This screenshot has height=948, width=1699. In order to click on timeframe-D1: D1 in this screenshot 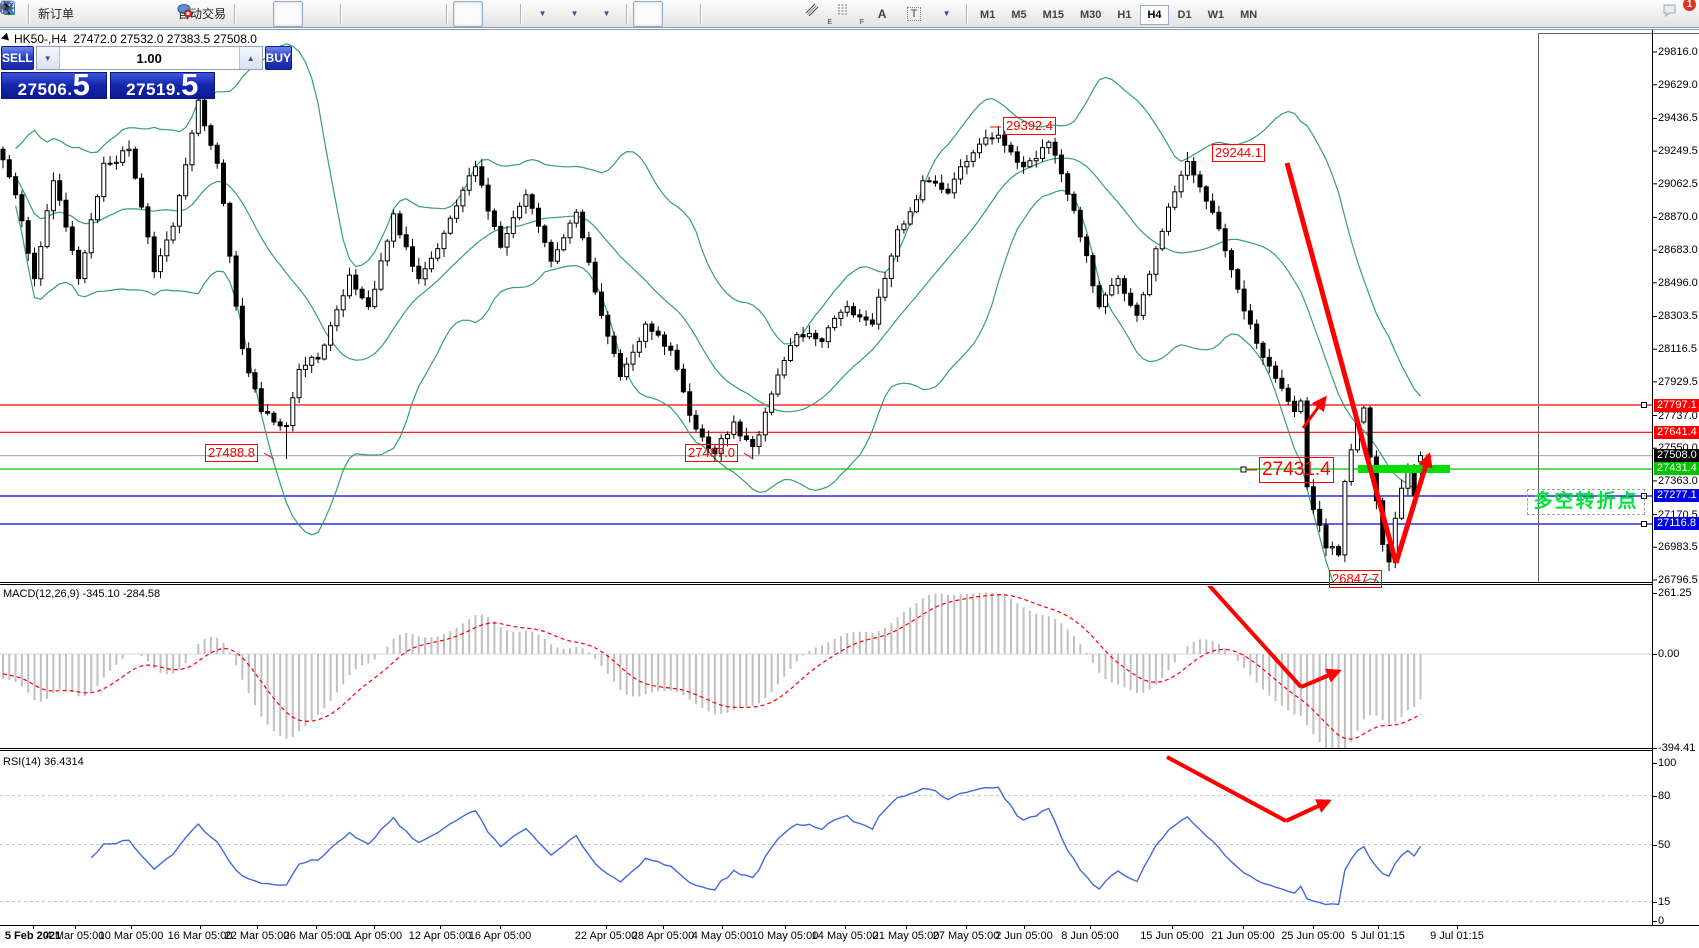, I will do `click(1184, 14)`.